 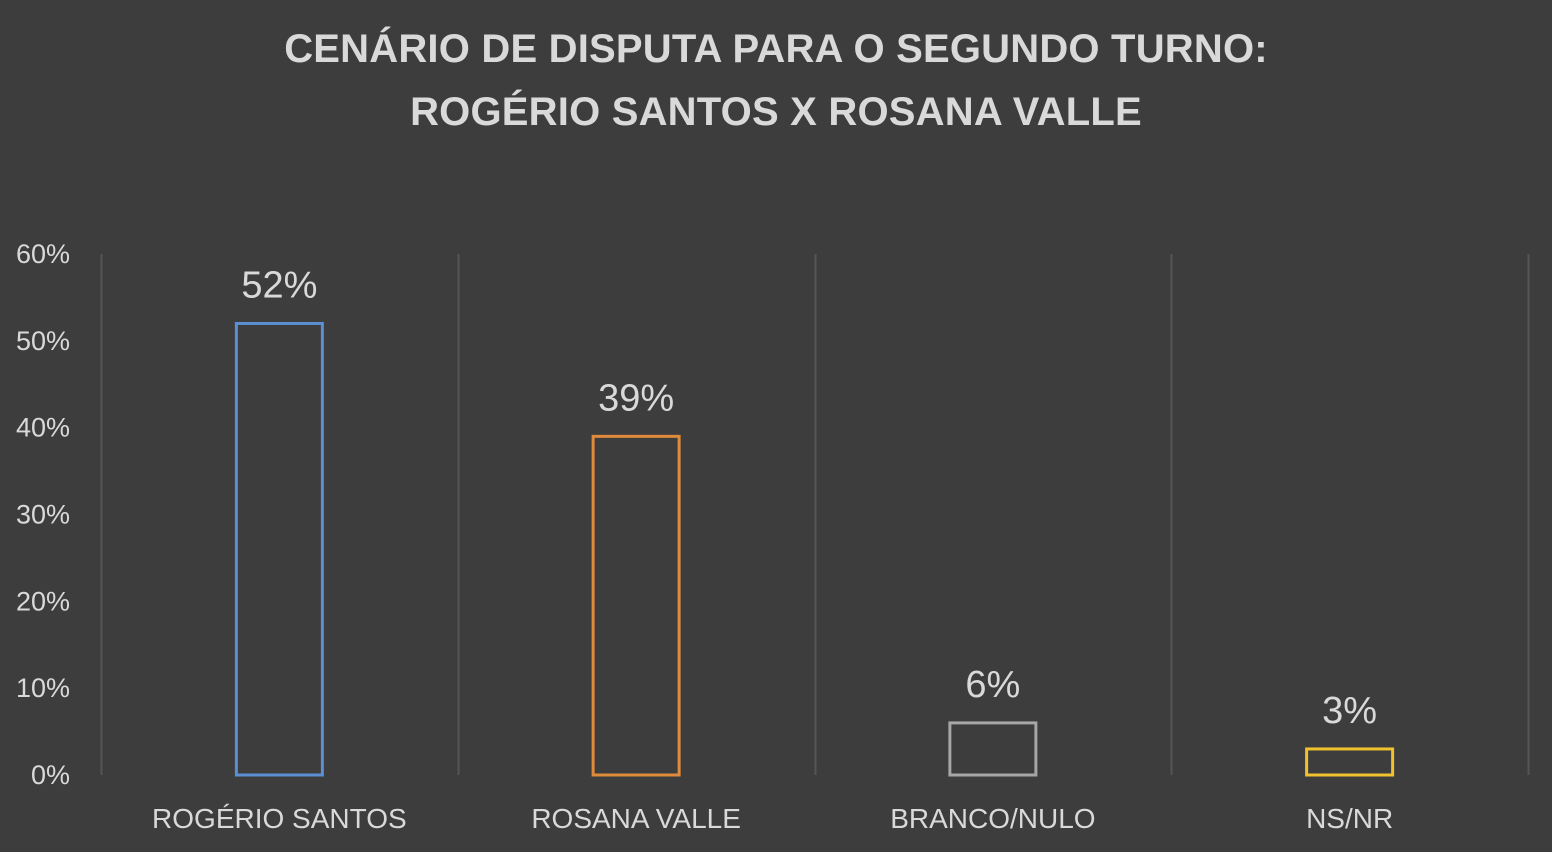 I want to click on y-tick-label: 20%, so click(x=43, y=601).